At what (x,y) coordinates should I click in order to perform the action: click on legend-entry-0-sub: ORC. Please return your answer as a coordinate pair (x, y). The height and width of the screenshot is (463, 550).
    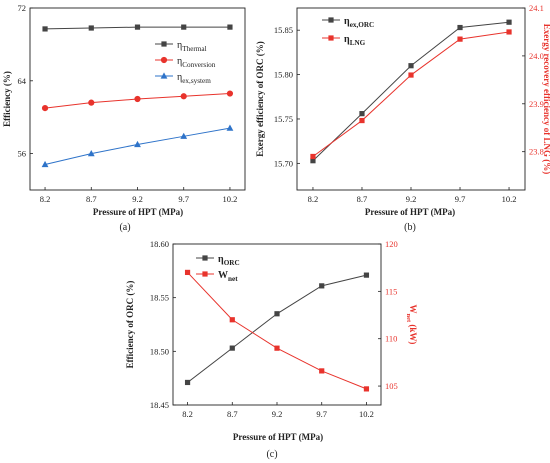
    Looking at the image, I should click on (232, 263).